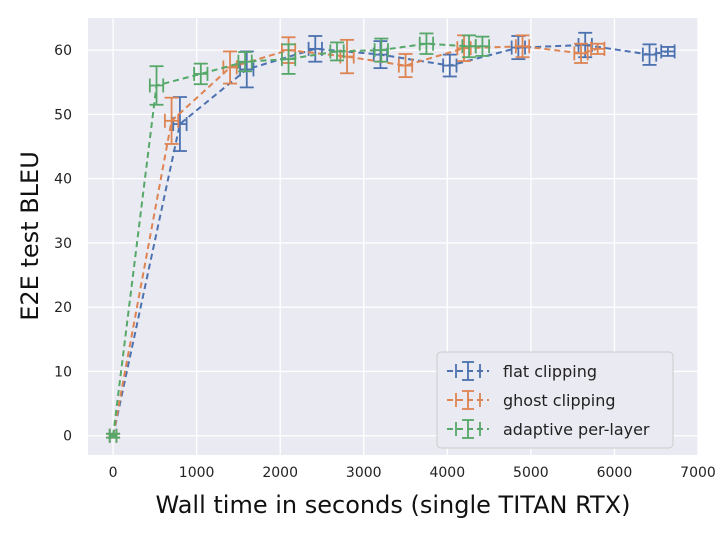  What do you see at coordinates (364, 473) in the screenshot?
I see `x-tick-label: 3000` at bounding box center [364, 473].